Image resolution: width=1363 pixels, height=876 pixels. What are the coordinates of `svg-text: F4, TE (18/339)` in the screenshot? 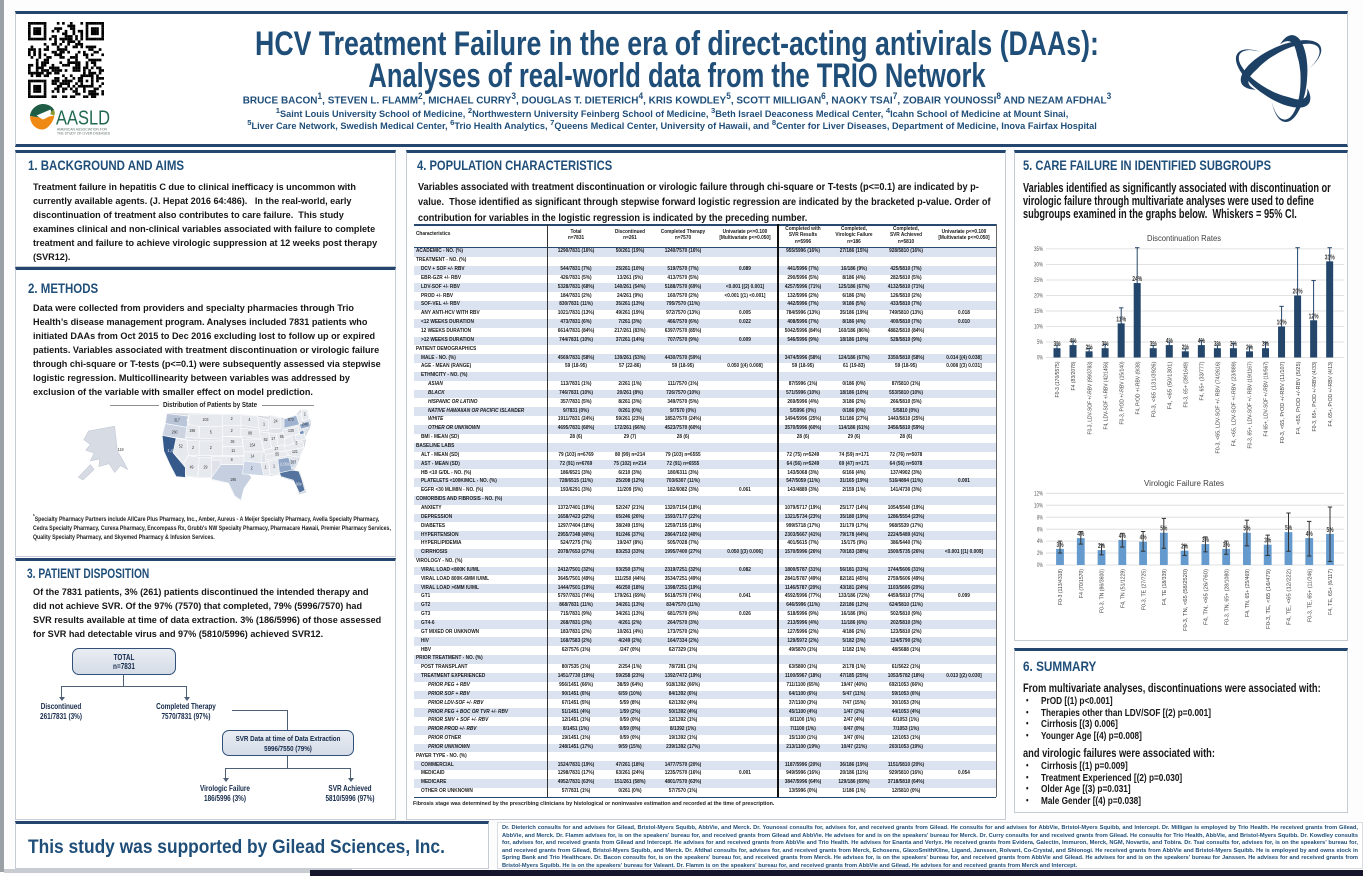 It's located at (1165, 587).